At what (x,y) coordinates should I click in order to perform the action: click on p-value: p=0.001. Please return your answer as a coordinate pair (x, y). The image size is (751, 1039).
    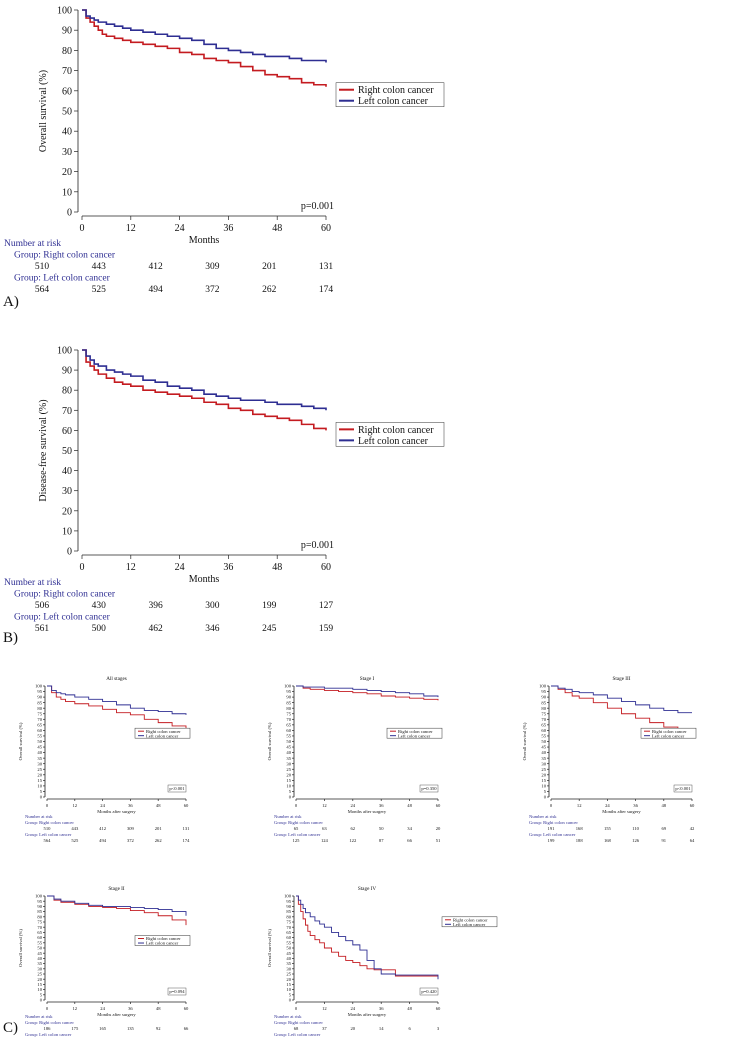
    Looking at the image, I should click on (317, 545).